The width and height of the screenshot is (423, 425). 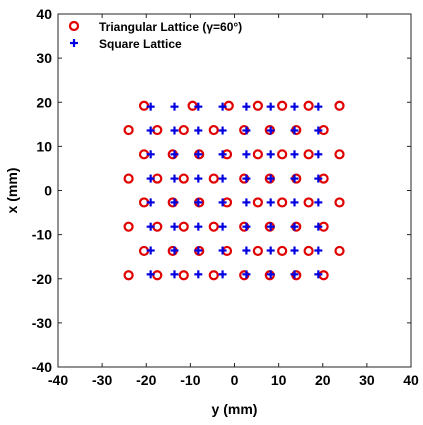 I want to click on y-tick-label: 0, so click(x=48, y=191).